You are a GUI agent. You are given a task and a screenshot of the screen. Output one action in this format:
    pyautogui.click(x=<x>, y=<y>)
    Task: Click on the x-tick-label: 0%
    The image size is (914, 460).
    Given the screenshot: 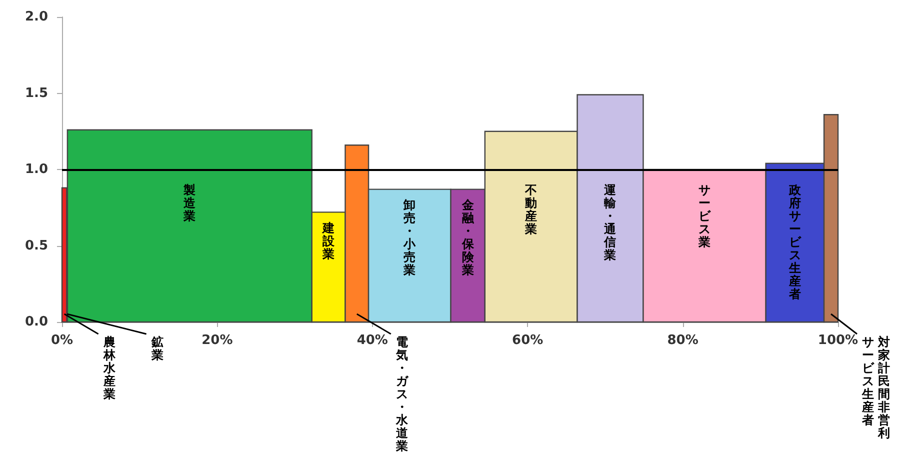 What is the action you would take?
    pyautogui.click(x=62, y=340)
    